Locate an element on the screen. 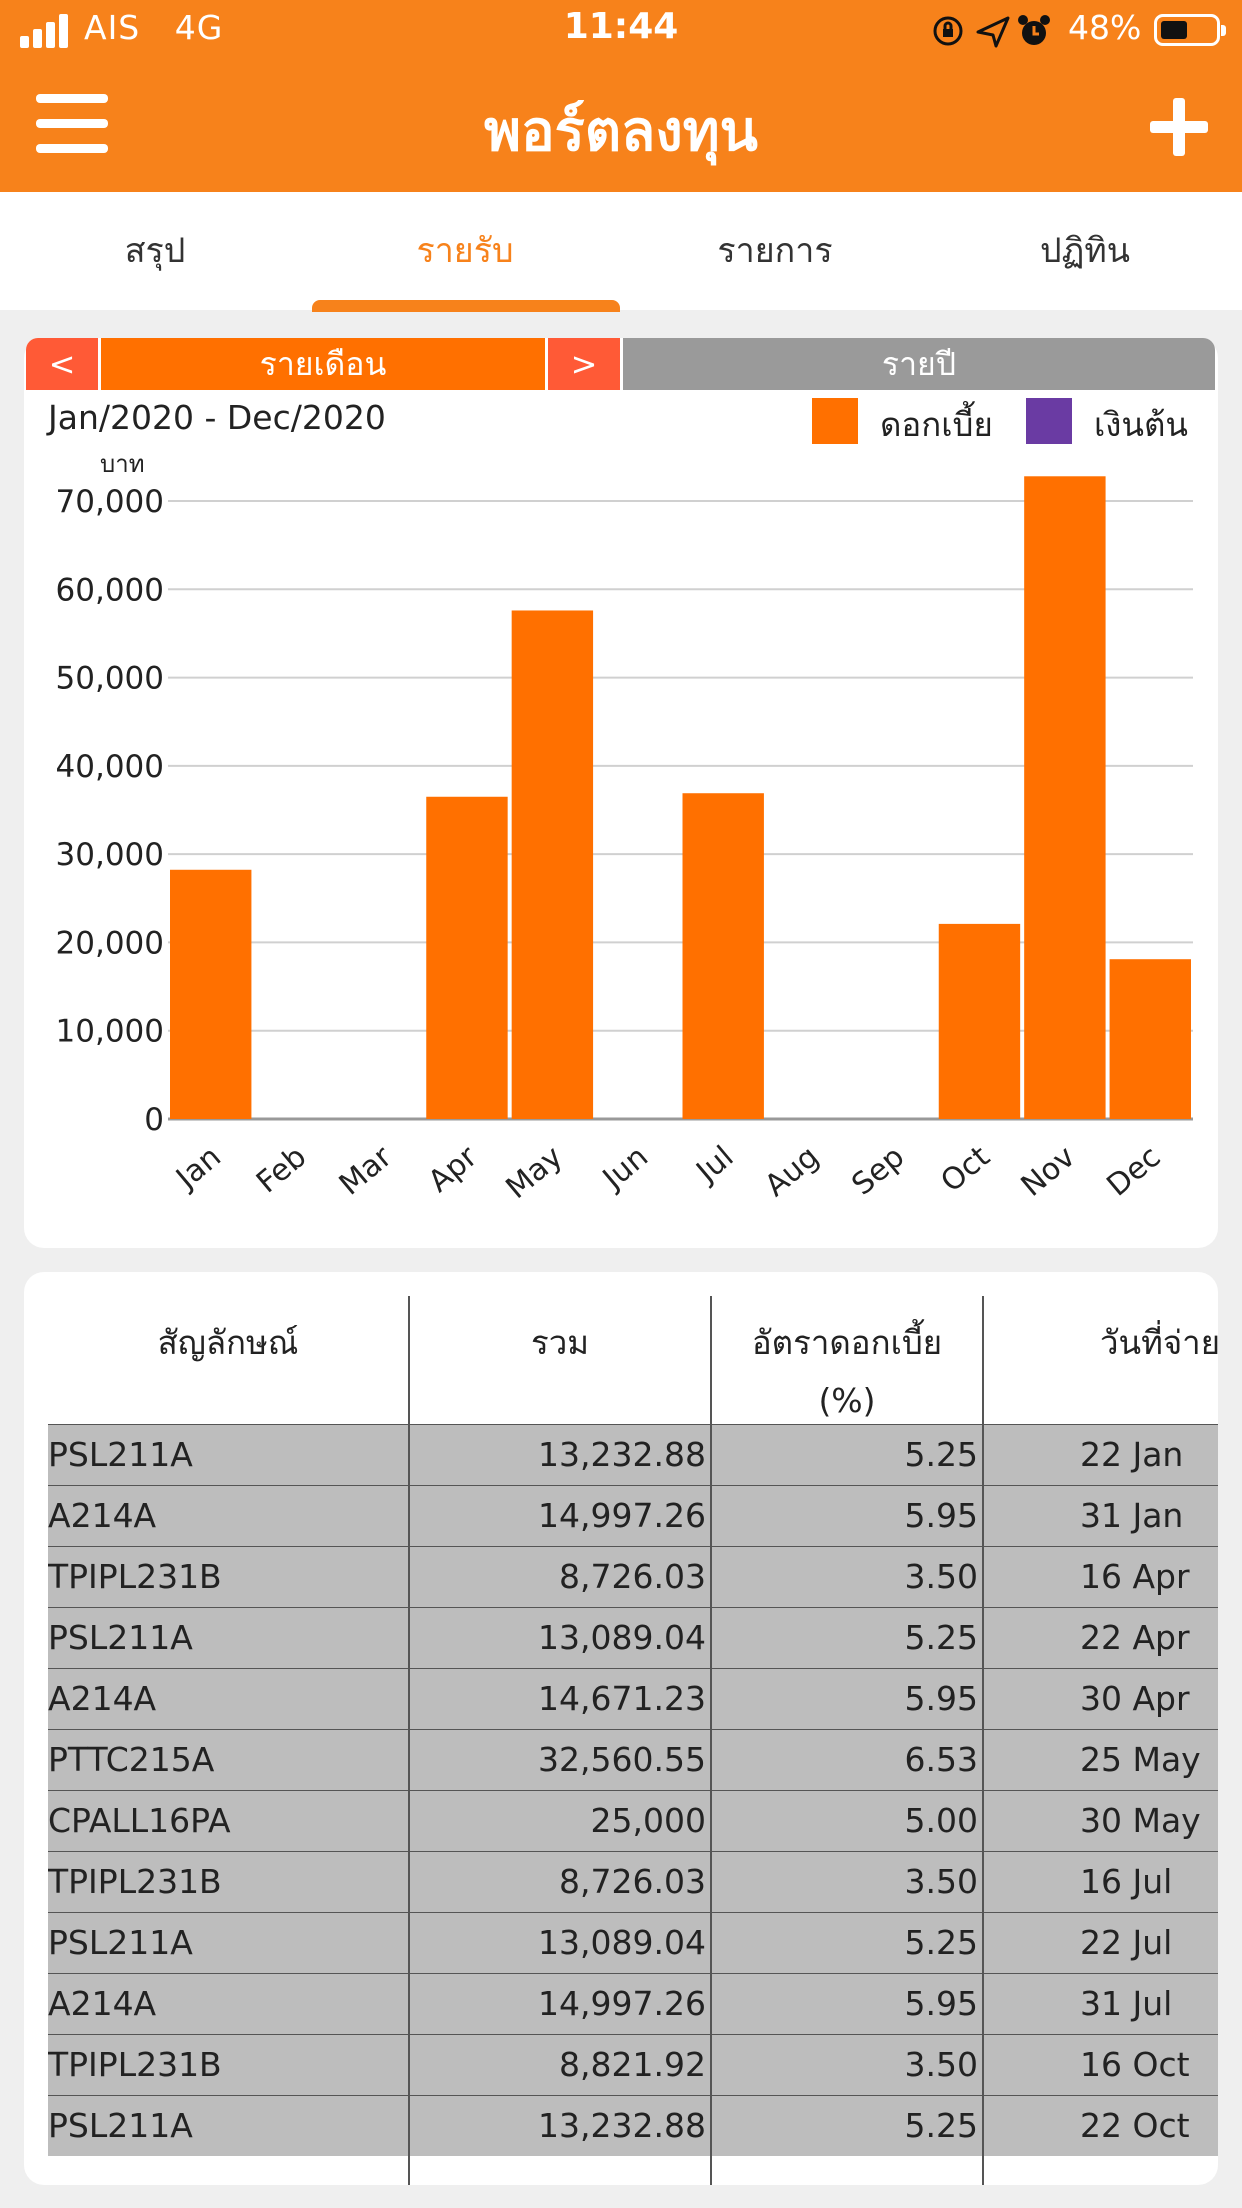  x-tick-label: Nov is located at coordinates (1048, 1171).